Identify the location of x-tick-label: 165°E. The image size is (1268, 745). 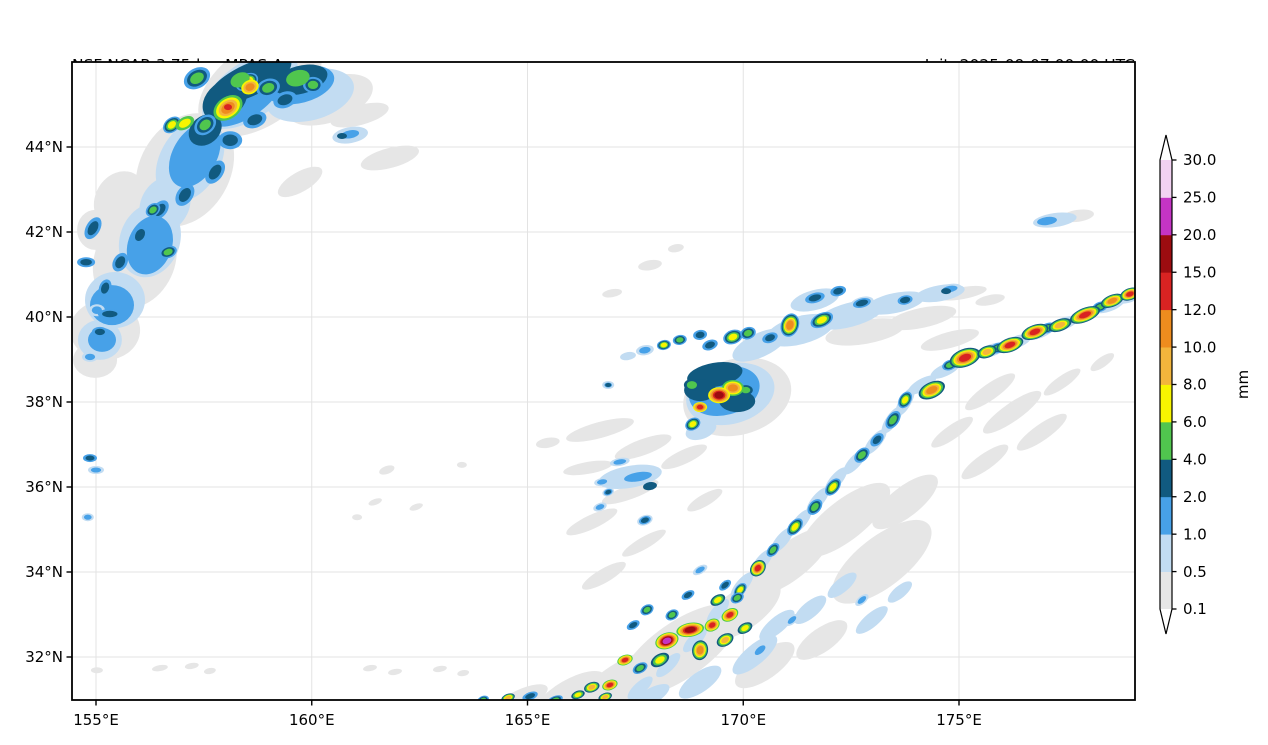
(528, 720).